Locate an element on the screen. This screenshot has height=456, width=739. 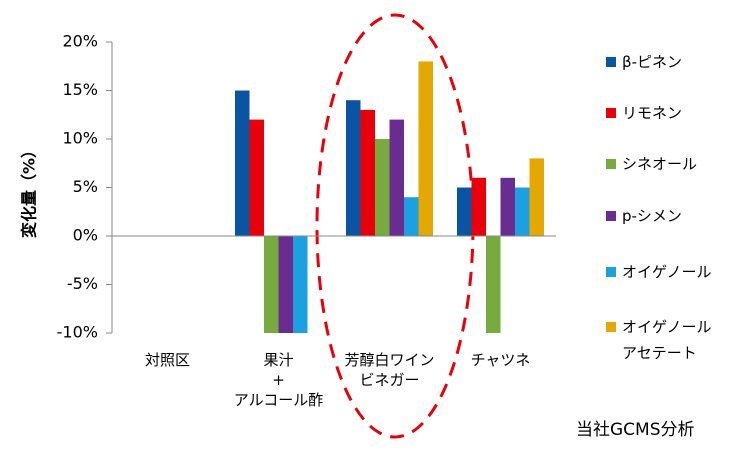
y-tick-label: 5% is located at coordinates (85, 186).